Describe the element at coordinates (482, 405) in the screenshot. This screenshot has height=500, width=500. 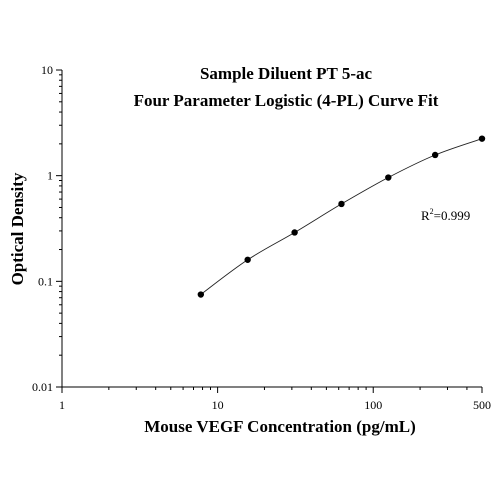
I see `x-tick-label: 500` at that location.